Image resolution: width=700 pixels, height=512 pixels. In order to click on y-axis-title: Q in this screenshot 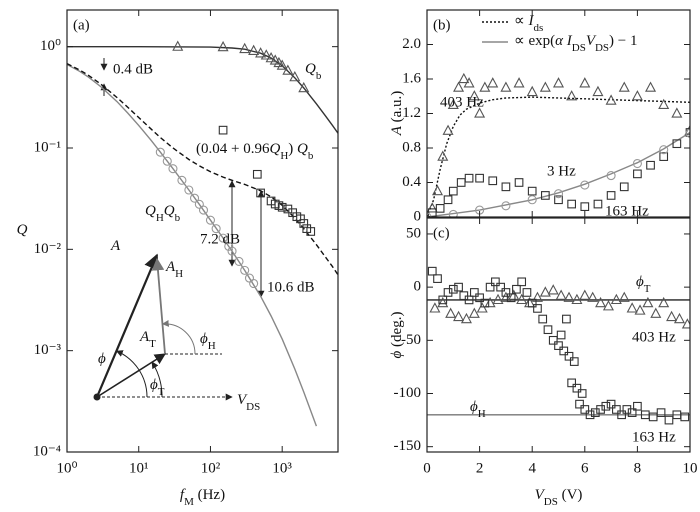, I will do `click(22, 230)`.